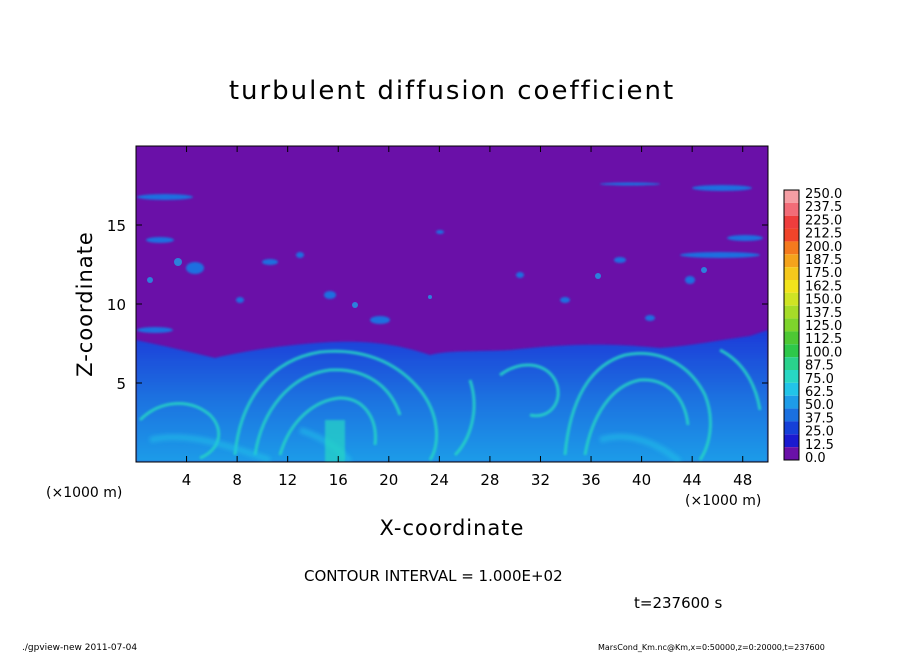 The width and height of the screenshot is (904, 654). I want to click on colorbar-label: 75.0, so click(819, 379).